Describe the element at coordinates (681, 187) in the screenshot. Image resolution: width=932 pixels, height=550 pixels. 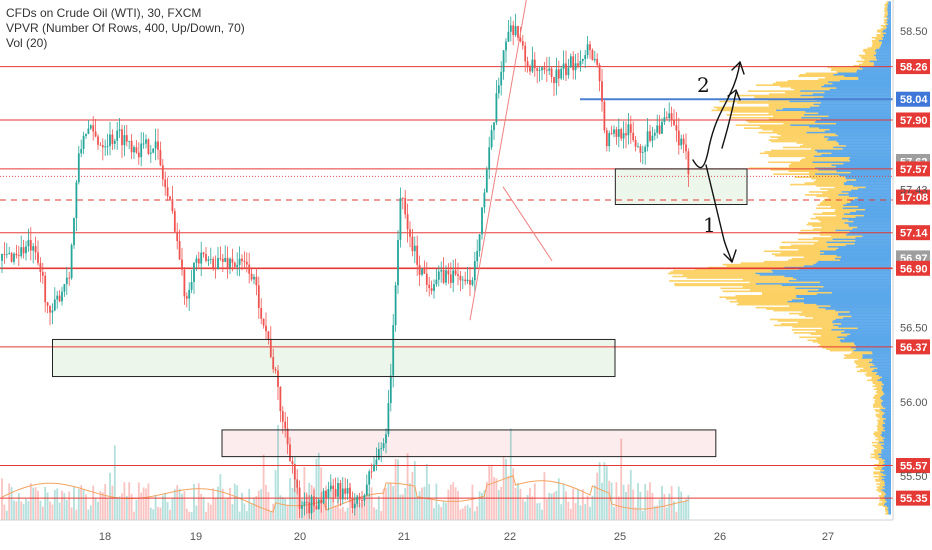
I see `green-zone-upper-border` at that location.